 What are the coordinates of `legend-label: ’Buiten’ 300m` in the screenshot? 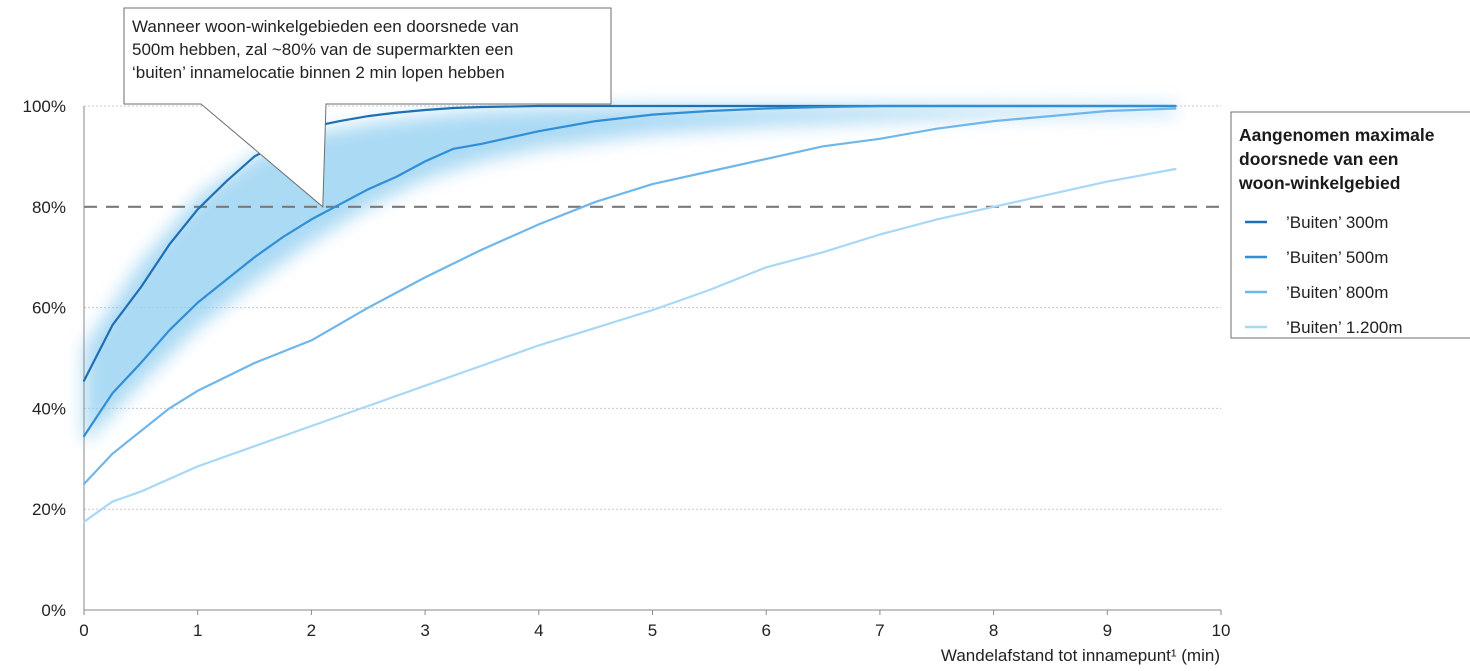 It's located at (1337, 222).